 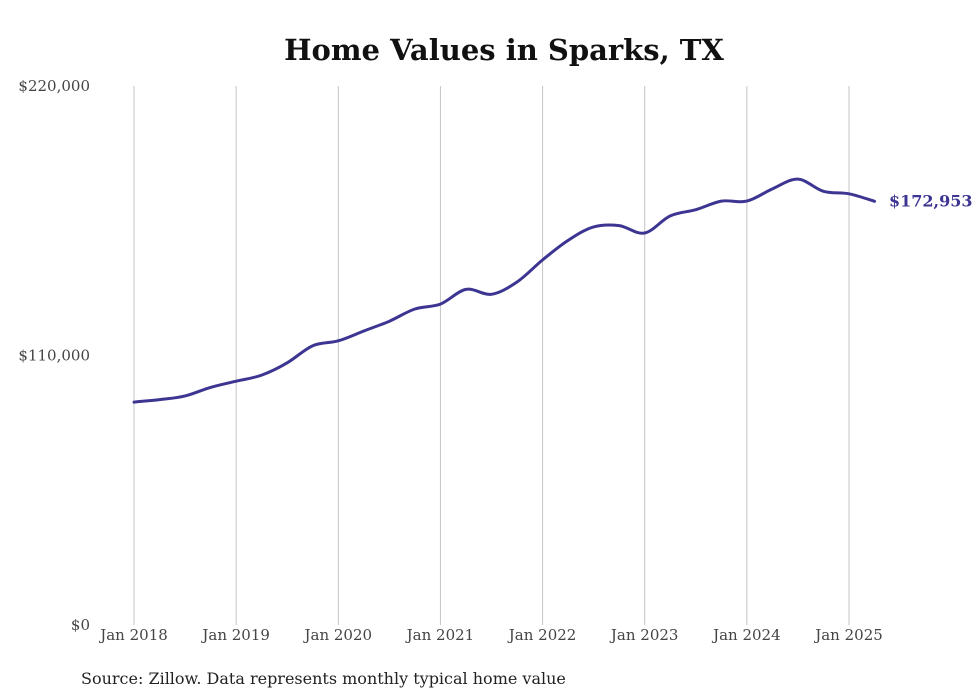 What do you see at coordinates (504, 50) in the screenshot?
I see `chart-title: Home Values in Sparks, TX` at bounding box center [504, 50].